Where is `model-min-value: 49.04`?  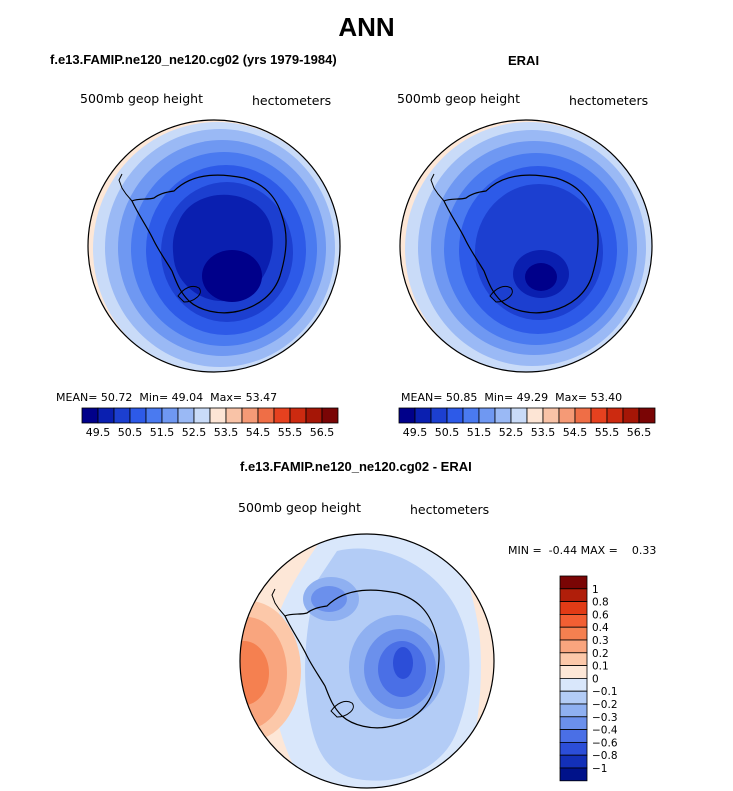
model-min-value: 49.04 is located at coordinates (187, 397).